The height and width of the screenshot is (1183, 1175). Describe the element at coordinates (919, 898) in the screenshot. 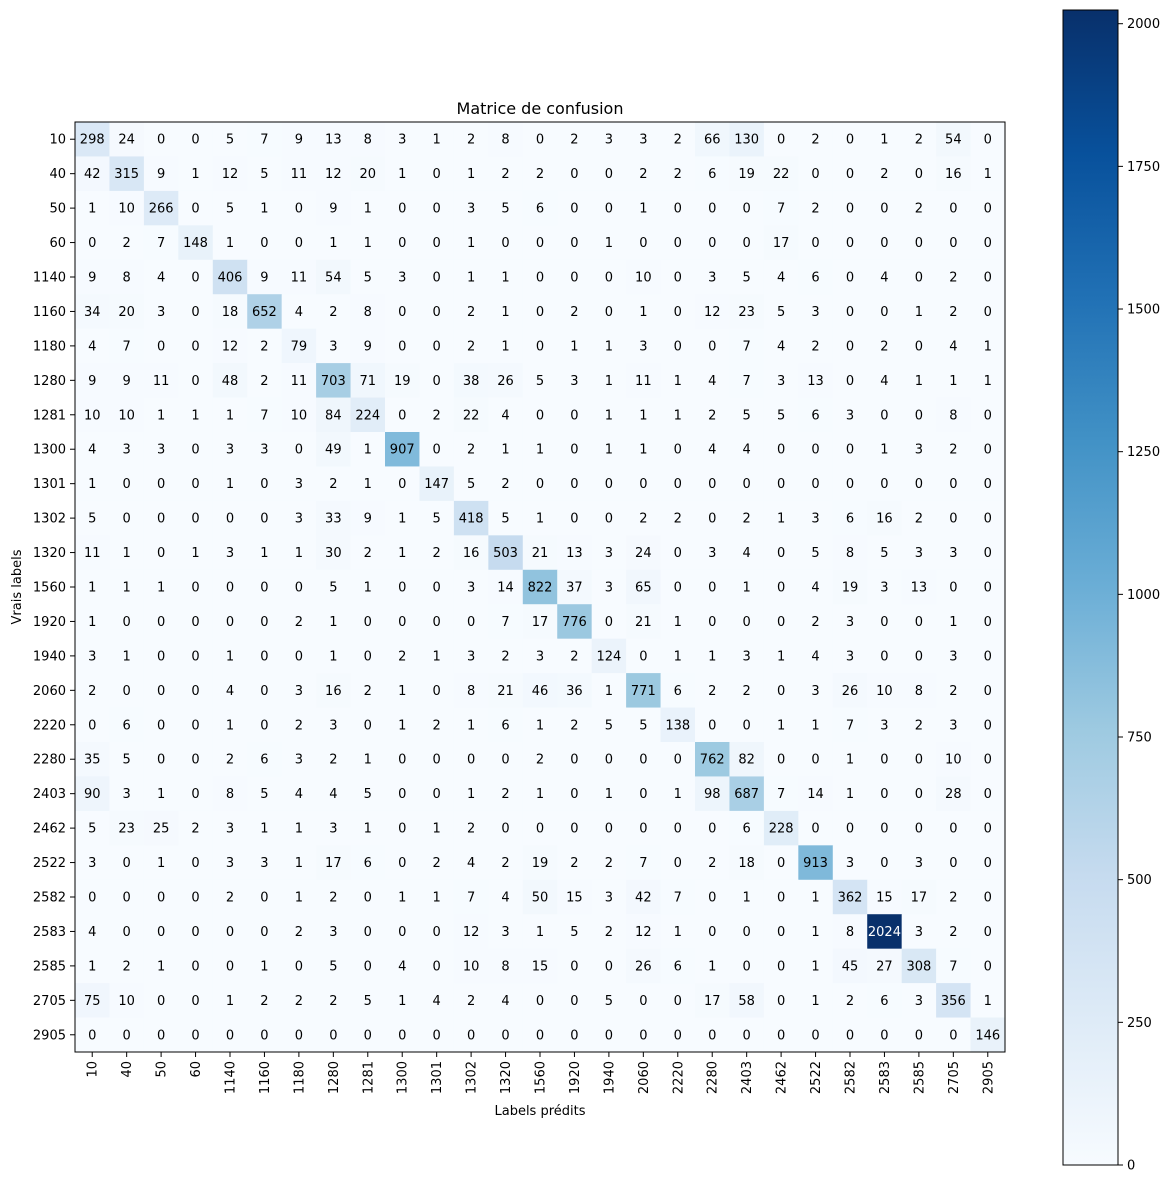

I see `cell-value-label: 17` at that location.